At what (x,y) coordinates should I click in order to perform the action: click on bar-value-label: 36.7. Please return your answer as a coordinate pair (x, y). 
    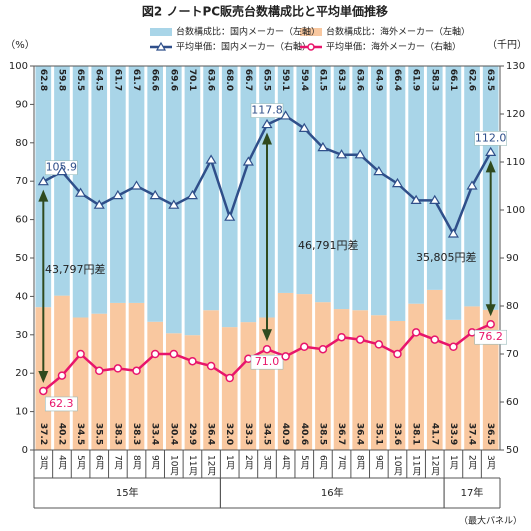
    Looking at the image, I should click on (341, 434).